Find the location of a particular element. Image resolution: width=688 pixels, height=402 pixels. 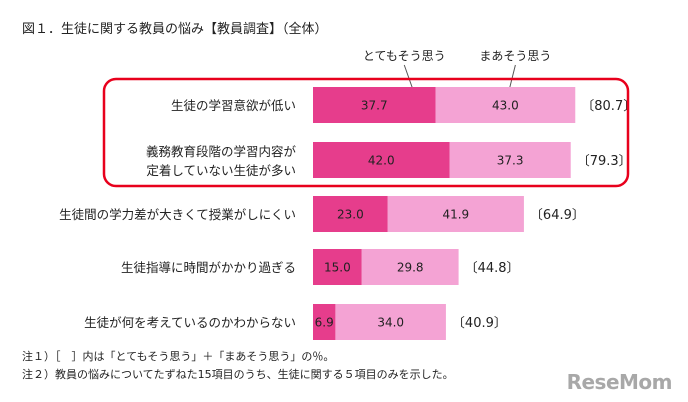

chart-title: 図１．生徒に関する教員の悩み【教員調査】（全体） is located at coordinates (175, 29).